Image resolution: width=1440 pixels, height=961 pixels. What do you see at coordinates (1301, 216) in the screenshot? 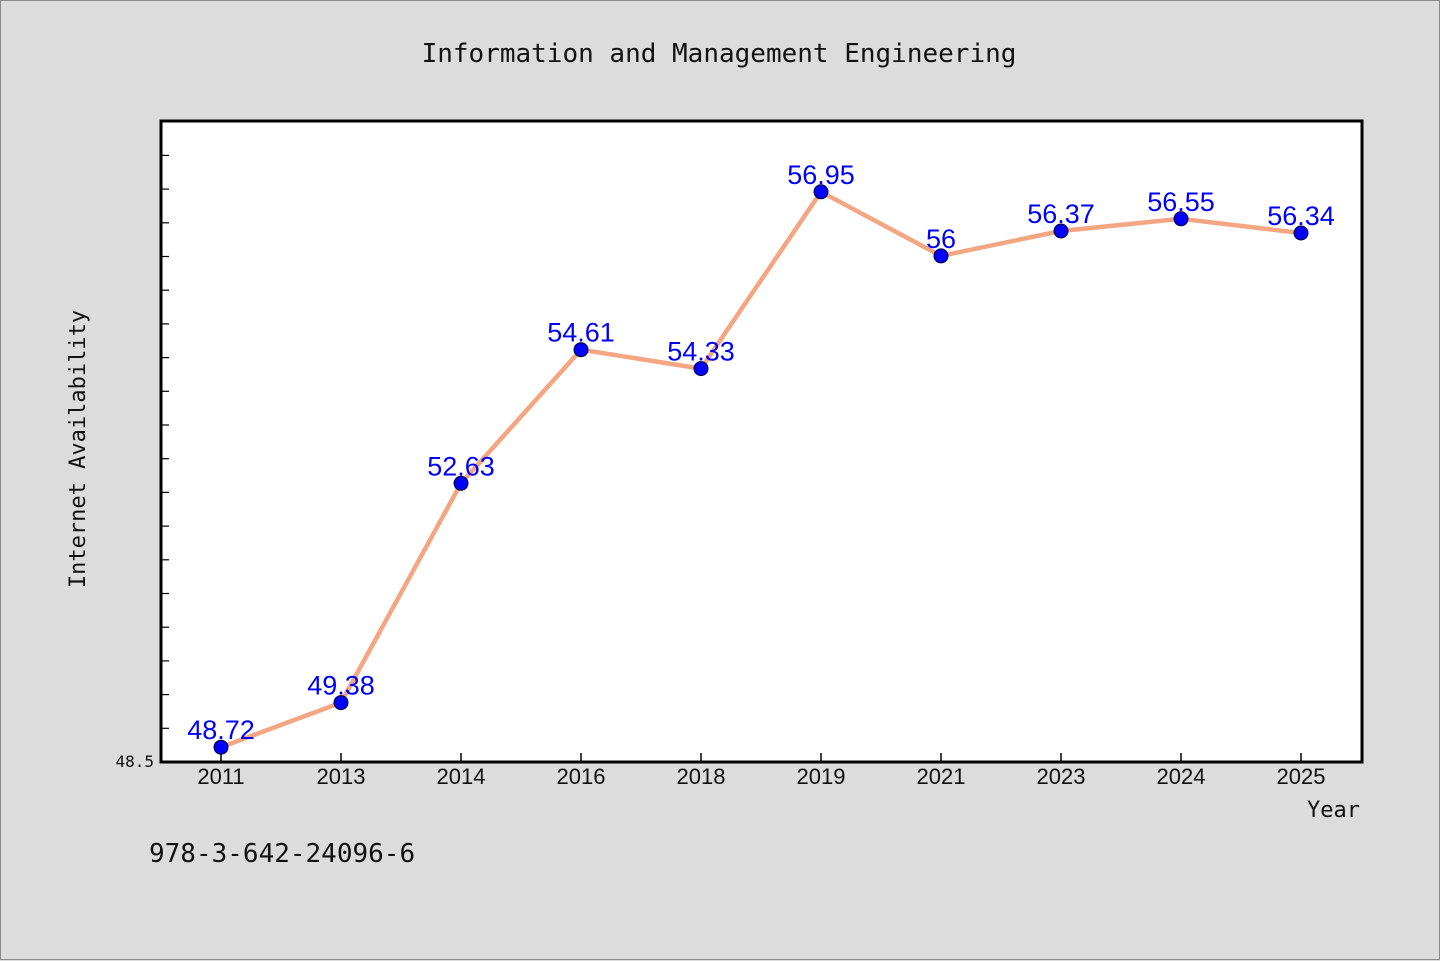
I see `data-label: 56.34` at bounding box center [1301, 216].